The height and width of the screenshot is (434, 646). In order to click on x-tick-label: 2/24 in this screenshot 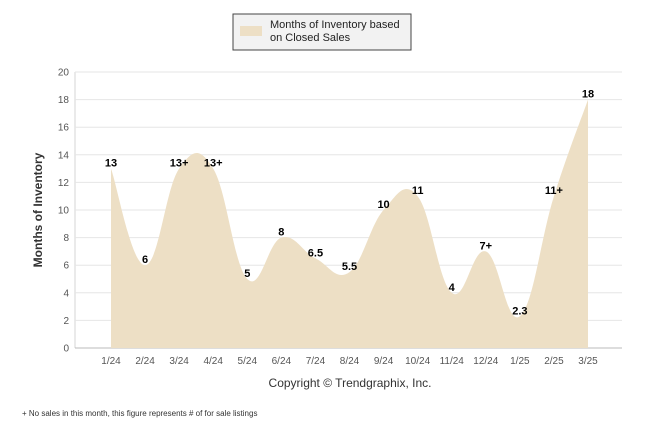, I will do `click(145, 361)`.